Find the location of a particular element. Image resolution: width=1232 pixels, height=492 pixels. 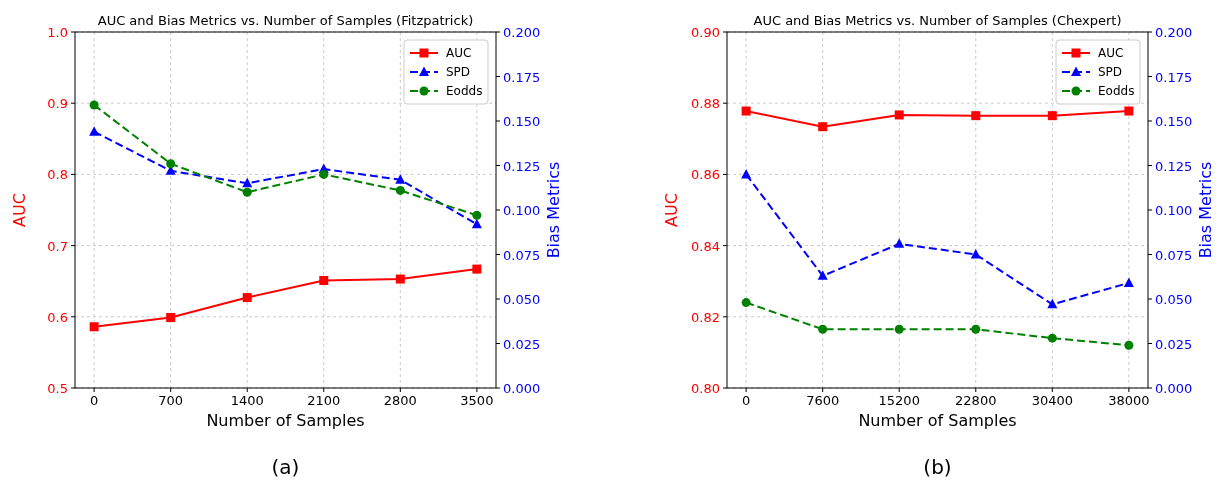

x-tick-label: 30400 is located at coordinates (1052, 400).